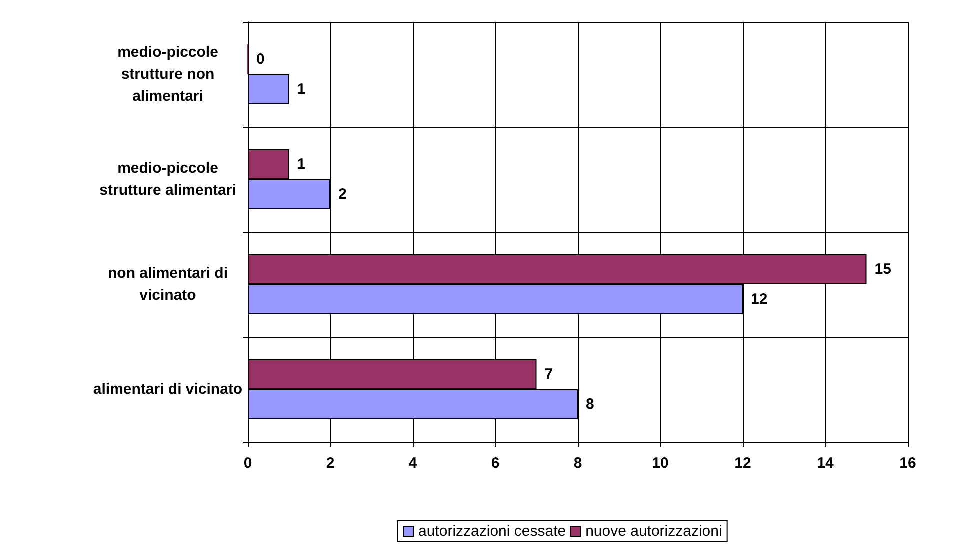 This screenshot has width=957, height=560. I want to click on x-tick-label: 6, so click(495, 463).